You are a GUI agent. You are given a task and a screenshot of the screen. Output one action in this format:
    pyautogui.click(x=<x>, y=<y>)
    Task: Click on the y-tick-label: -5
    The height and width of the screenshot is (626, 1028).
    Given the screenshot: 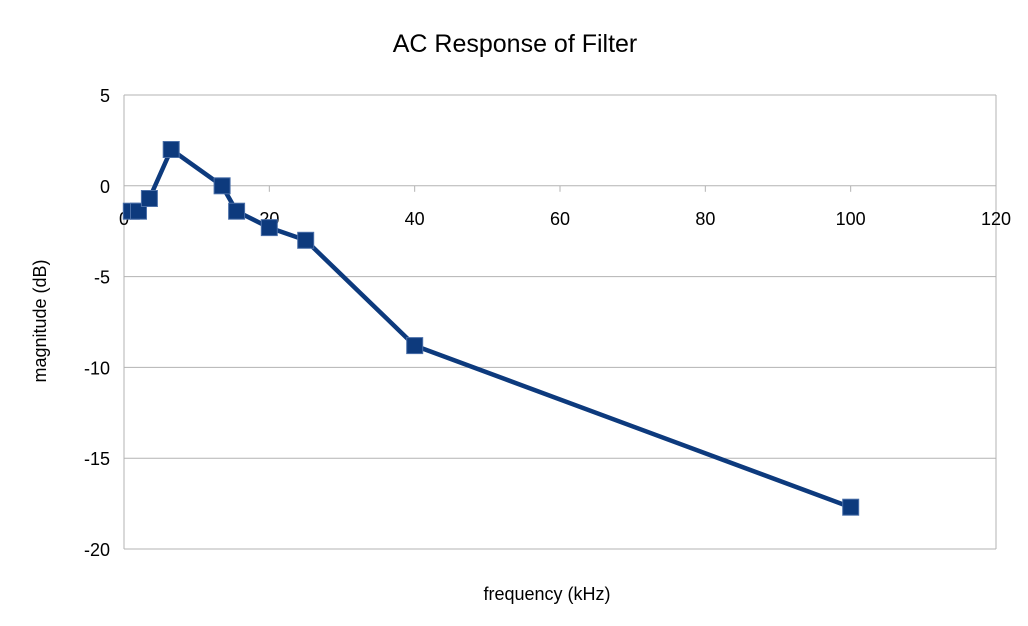 What is the action you would take?
    pyautogui.click(x=102, y=278)
    